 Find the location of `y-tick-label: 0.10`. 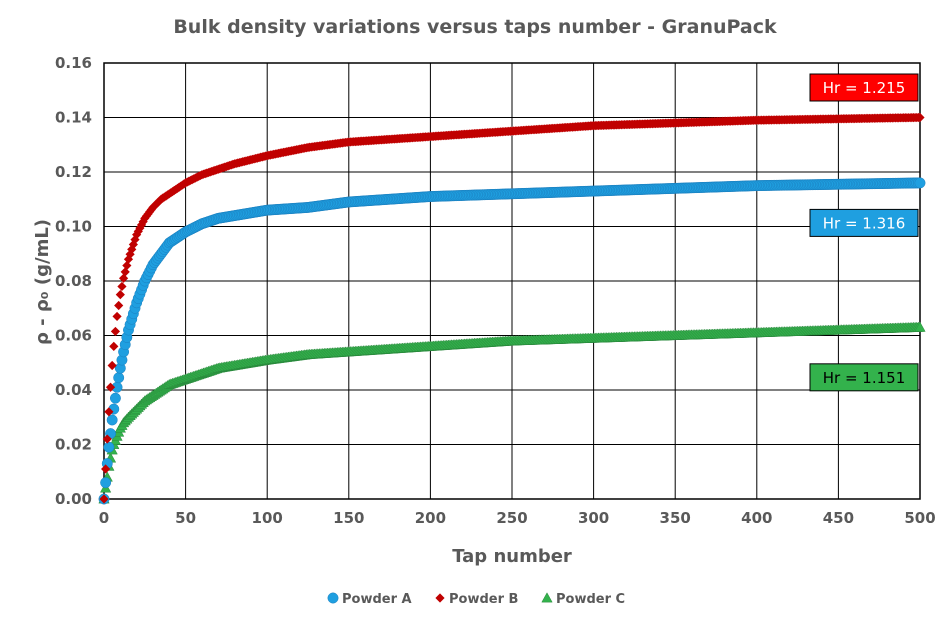

y-tick-label: 0.10 is located at coordinates (73, 227).